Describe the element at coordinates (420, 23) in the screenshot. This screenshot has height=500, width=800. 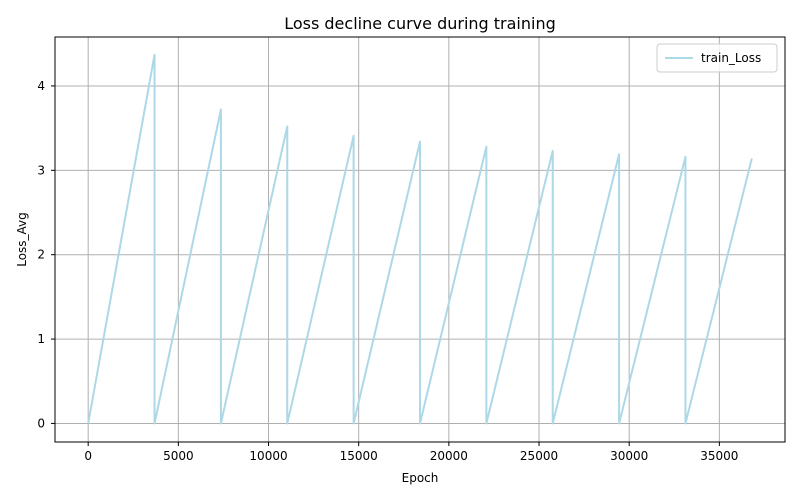
I see `chart-title: Loss decline curve during training` at that location.